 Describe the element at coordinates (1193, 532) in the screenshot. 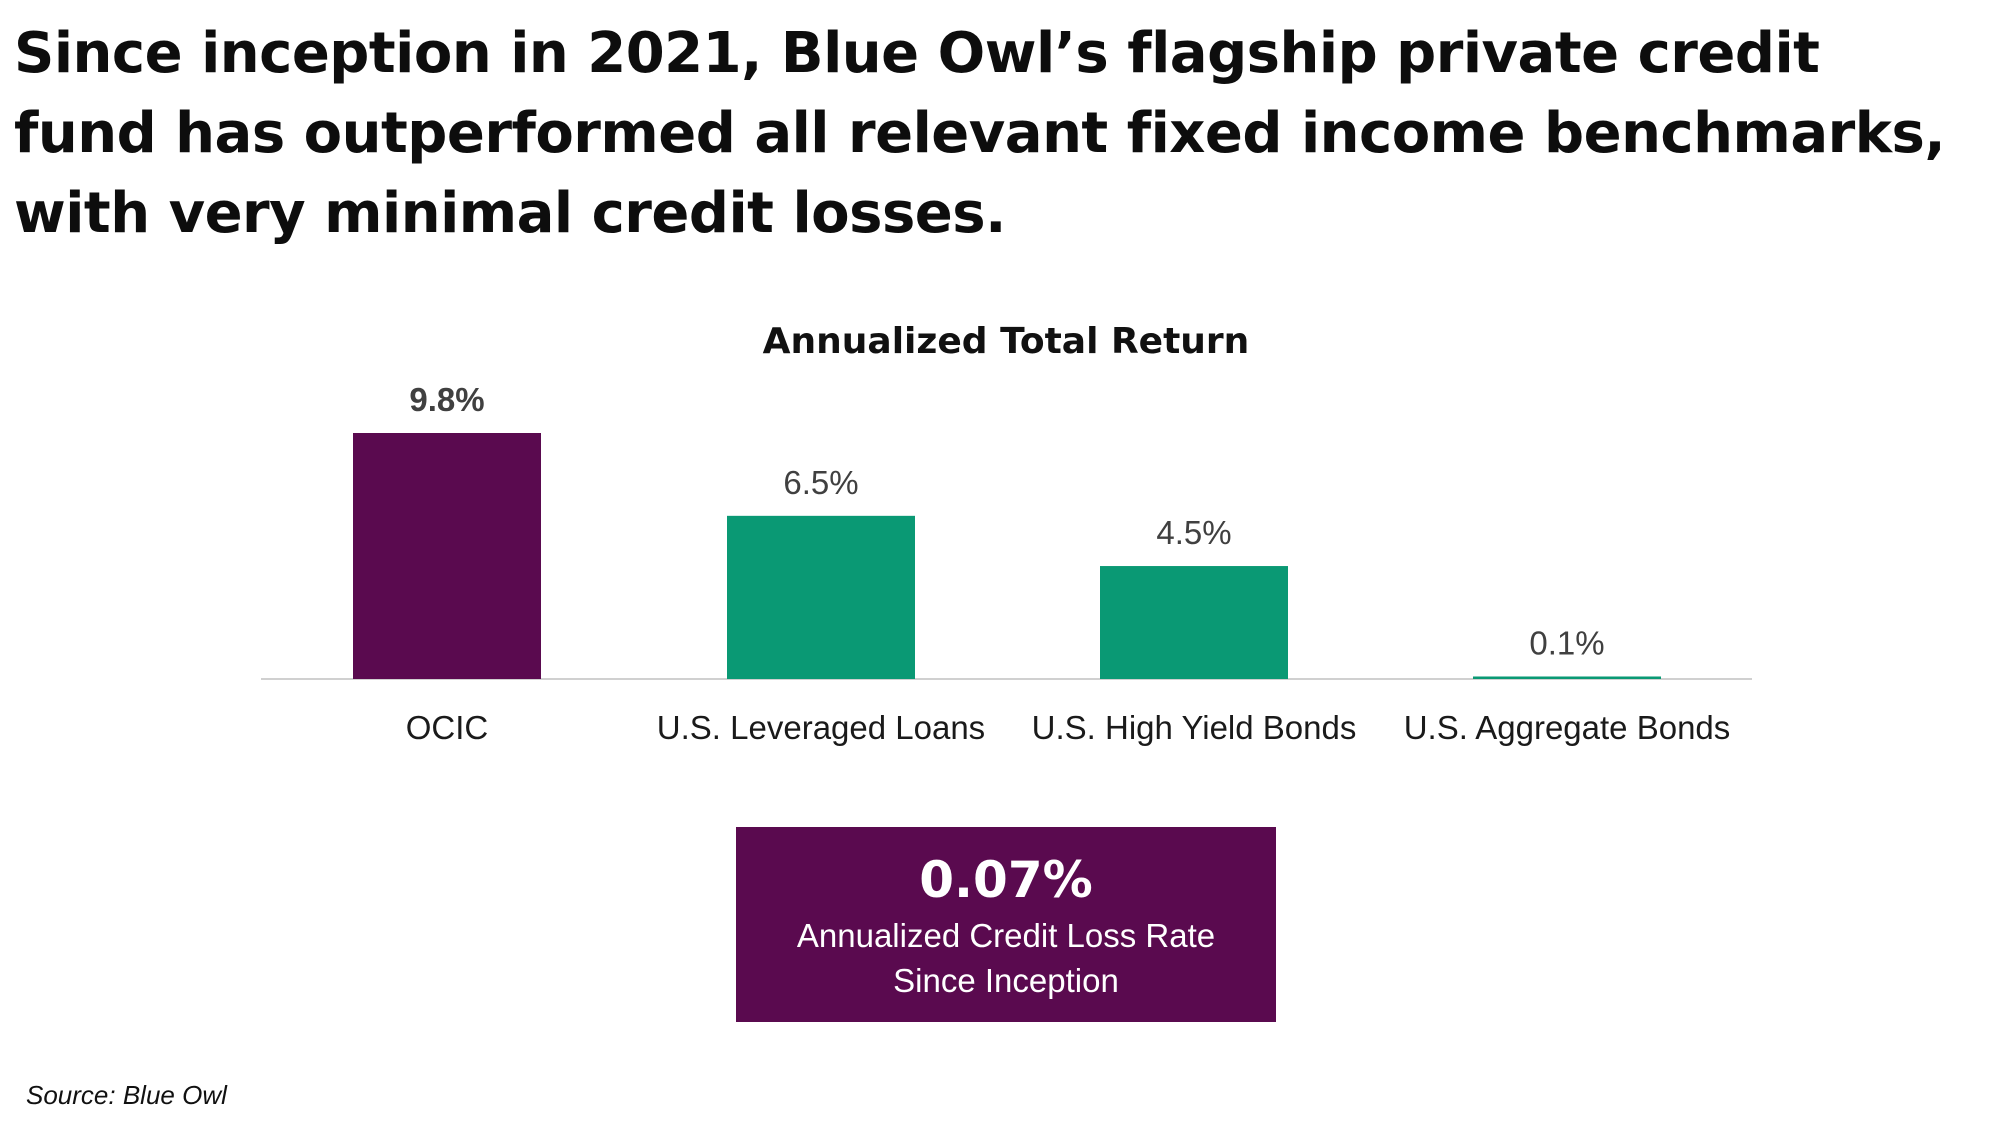

I see `data-label-3: 4.5%` at that location.